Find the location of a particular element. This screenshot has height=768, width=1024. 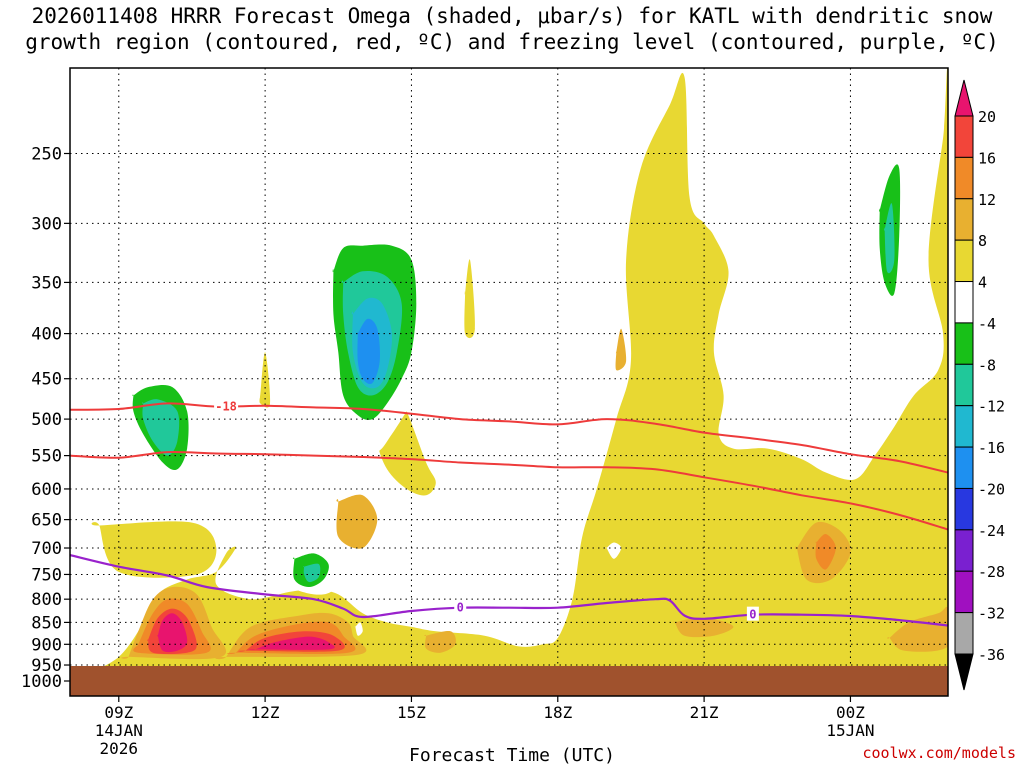

freezing-level-line is located at coordinates (509, 590).